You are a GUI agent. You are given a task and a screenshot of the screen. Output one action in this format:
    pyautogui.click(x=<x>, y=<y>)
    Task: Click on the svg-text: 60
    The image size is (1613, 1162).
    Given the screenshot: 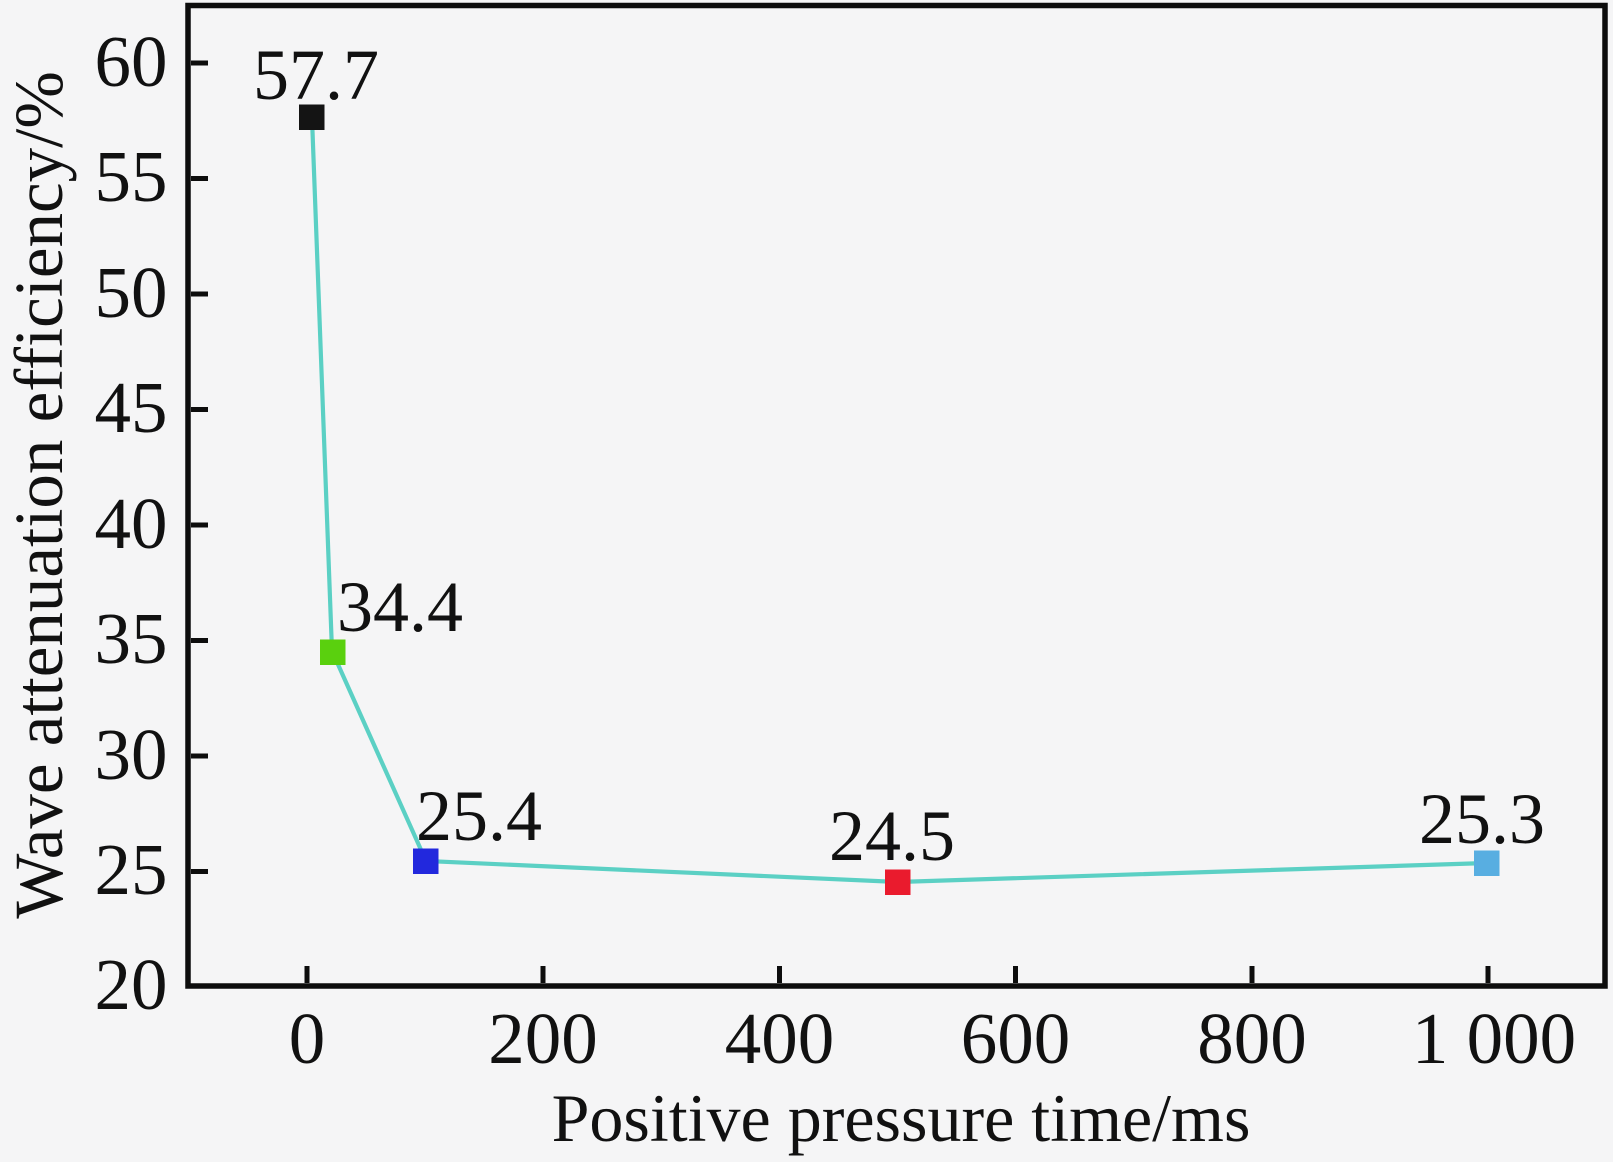 What is the action you would take?
    pyautogui.click(x=131, y=61)
    